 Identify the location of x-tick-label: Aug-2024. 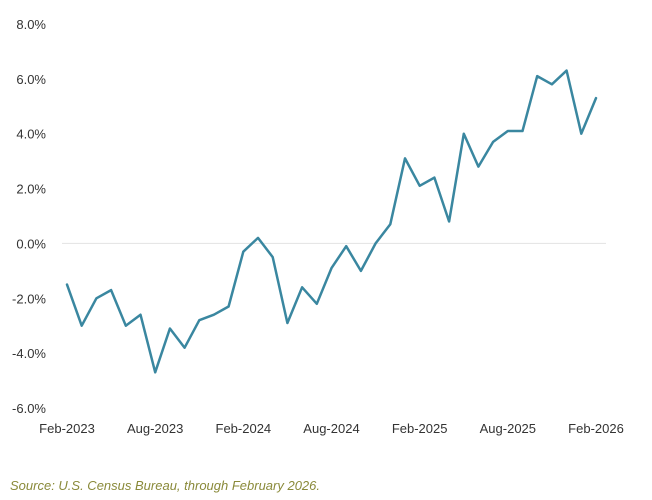
(331, 428).